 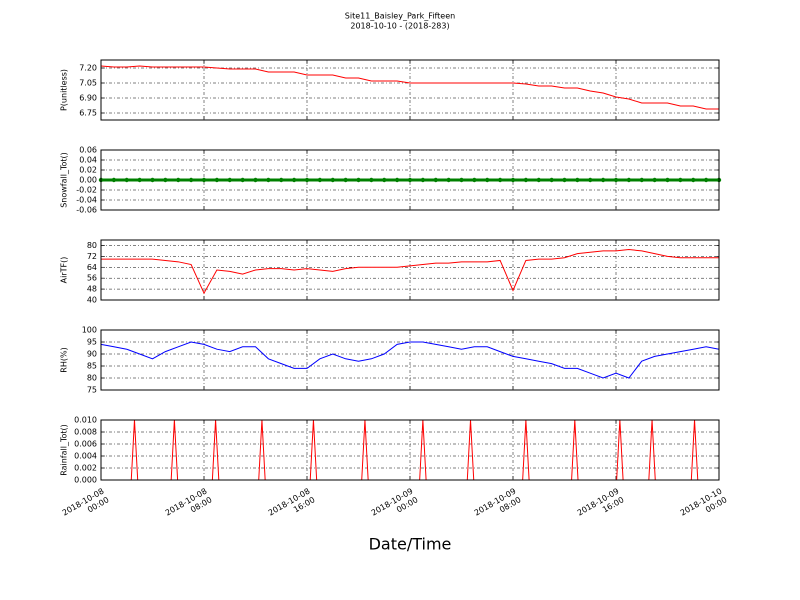 I want to click on y-tick-label: -0.04, so click(x=86, y=200).